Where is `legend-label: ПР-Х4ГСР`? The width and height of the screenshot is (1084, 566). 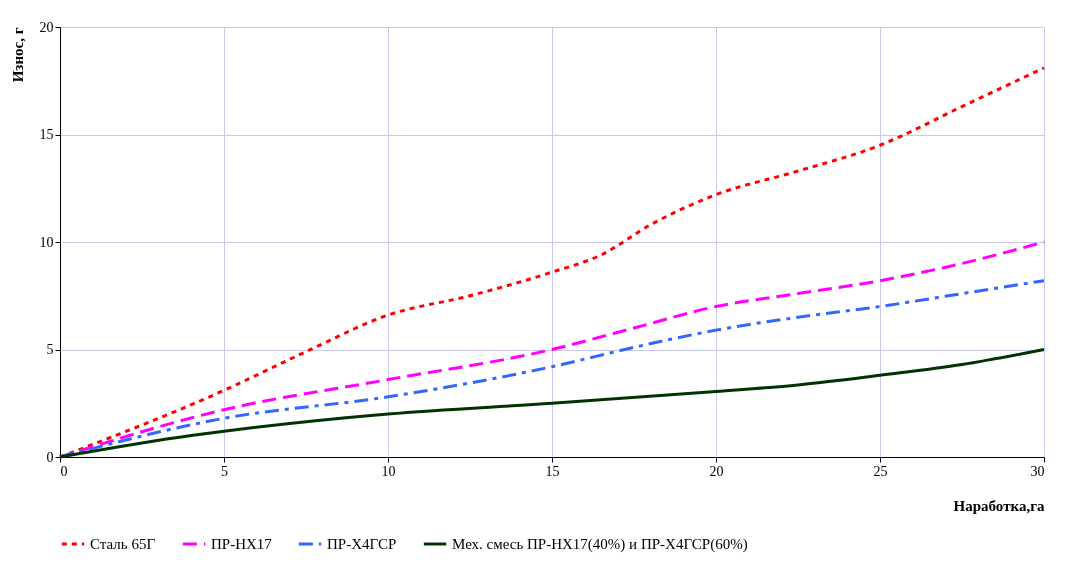
legend-label: ПР-Х4ГСР is located at coordinates (362, 544).